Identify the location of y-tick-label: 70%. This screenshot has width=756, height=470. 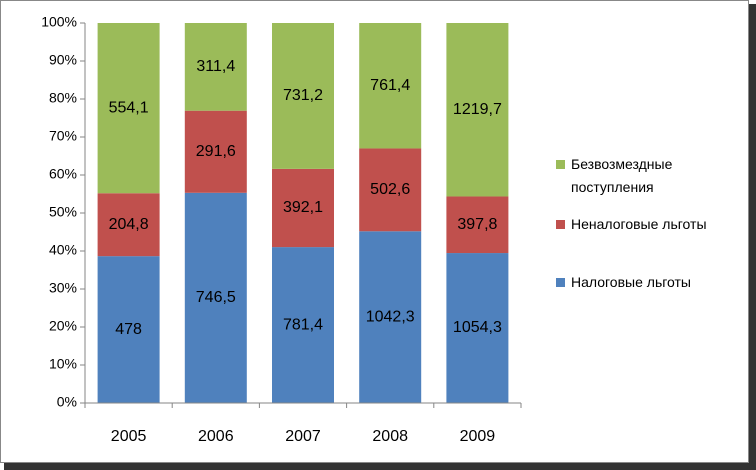
(63, 136).